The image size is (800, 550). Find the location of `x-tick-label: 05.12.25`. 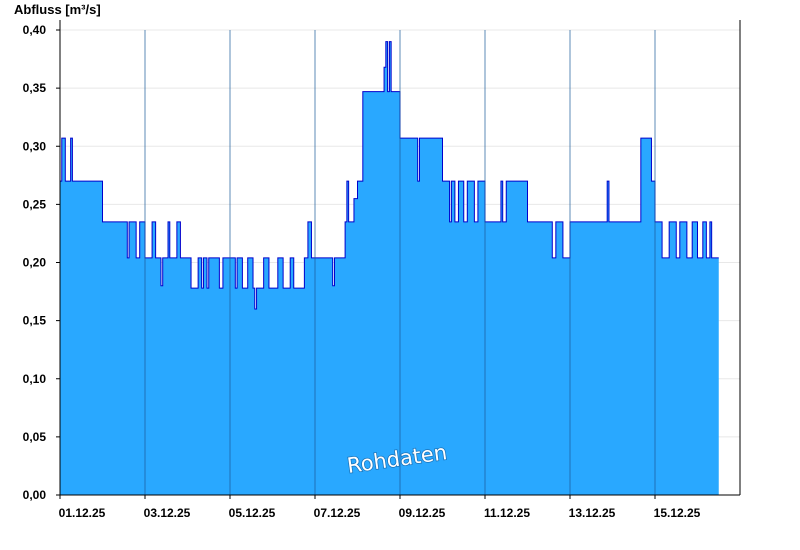

x-tick-label: 05.12.25 is located at coordinates (252, 513).